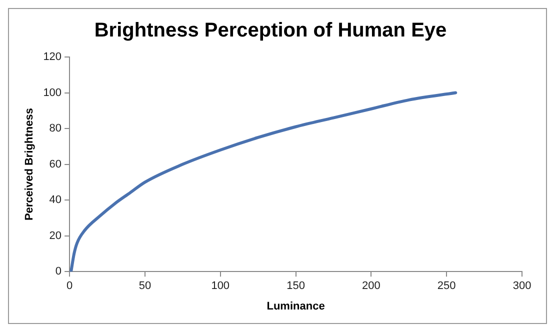  Describe the element at coordinates (30, 164) in the screenshot. I see `y-axis-title: Perceived Brightness` at that location.